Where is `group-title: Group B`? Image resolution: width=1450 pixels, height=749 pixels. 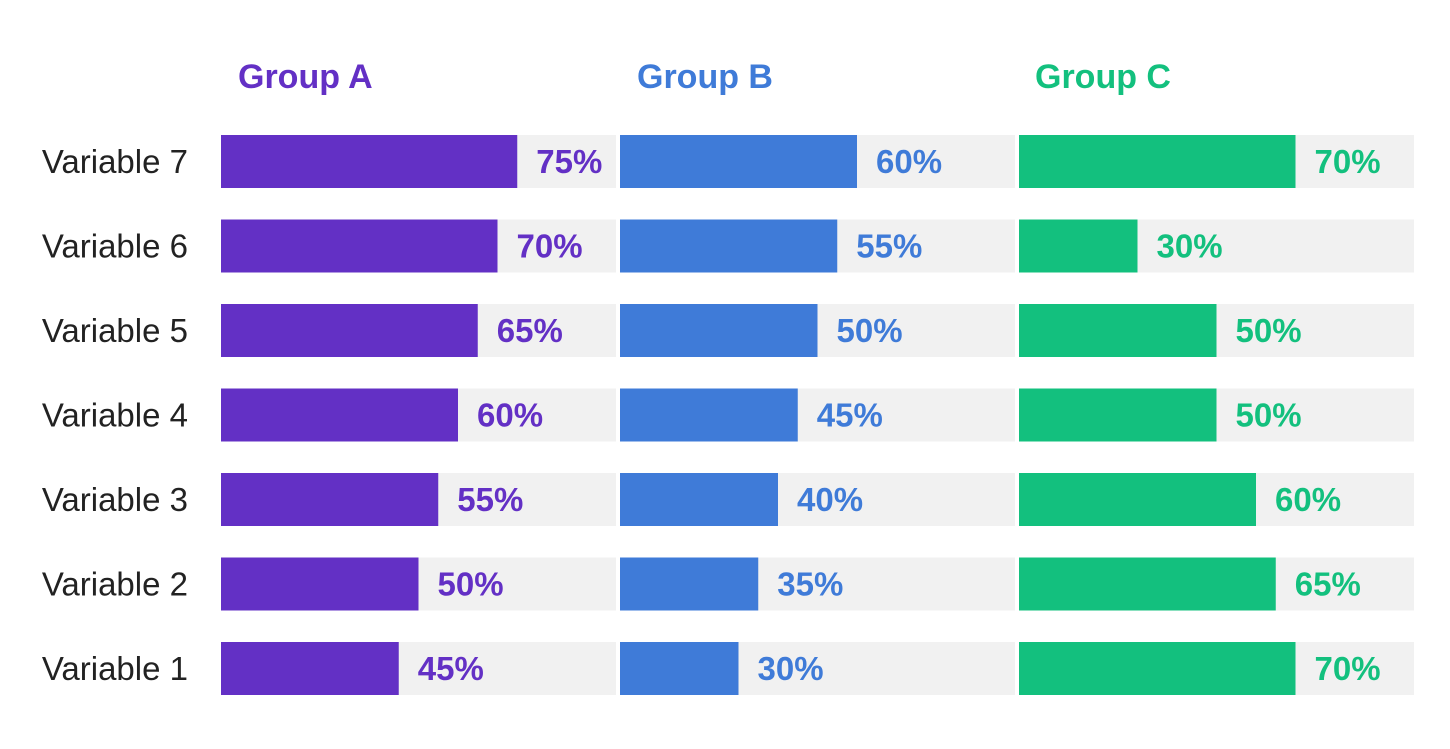 group-title: Group B is located at coordinates (705, 77).